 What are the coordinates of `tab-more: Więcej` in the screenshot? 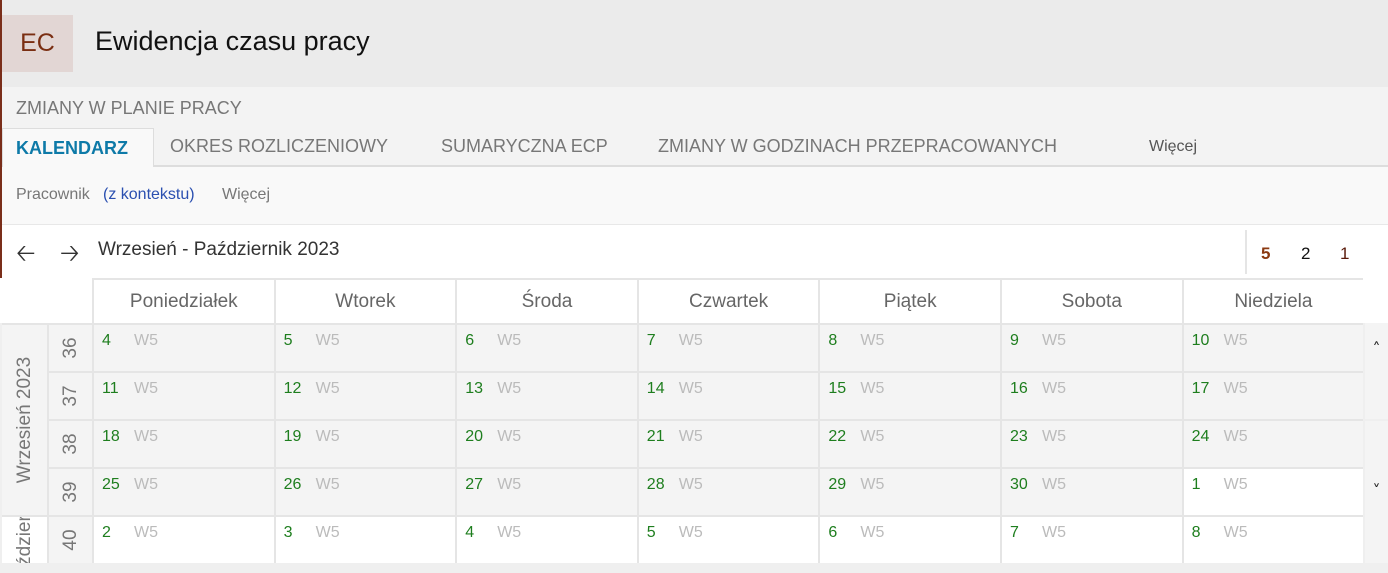 It's located at (1173, 146).